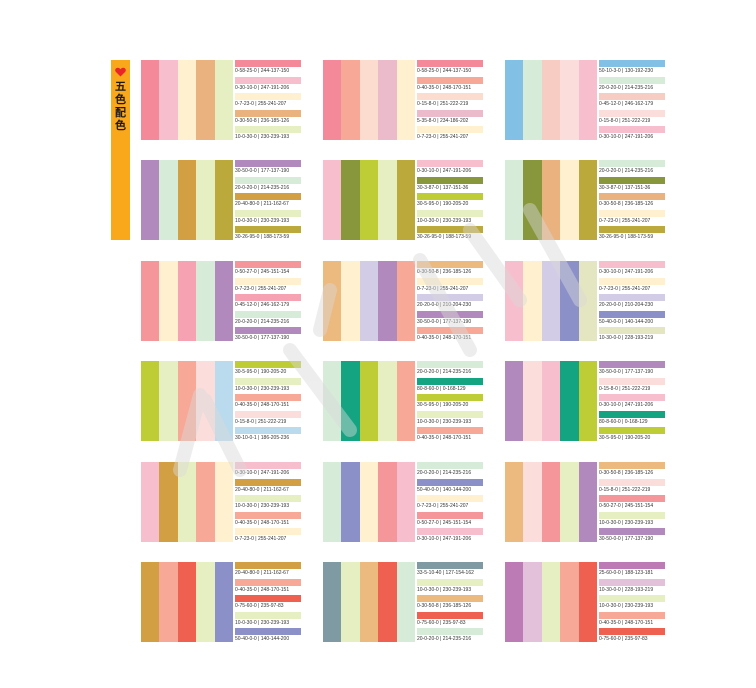 This screenshot has height=688, width=756. I want to click on color-code-text: 20-0-20-0 | 214-235-216, so click(262, 187).